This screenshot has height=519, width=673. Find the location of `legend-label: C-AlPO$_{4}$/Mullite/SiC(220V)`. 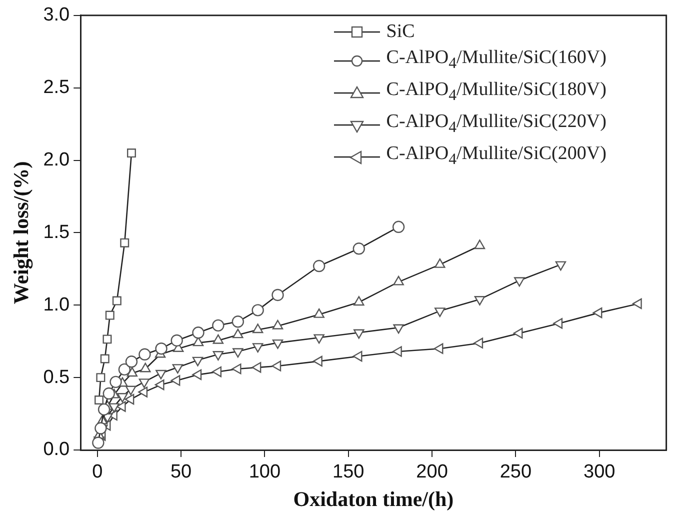

legend-label: C-AlPO$_{4}$/Mullite/SiC(220V) is located at coordinates (496, 124).